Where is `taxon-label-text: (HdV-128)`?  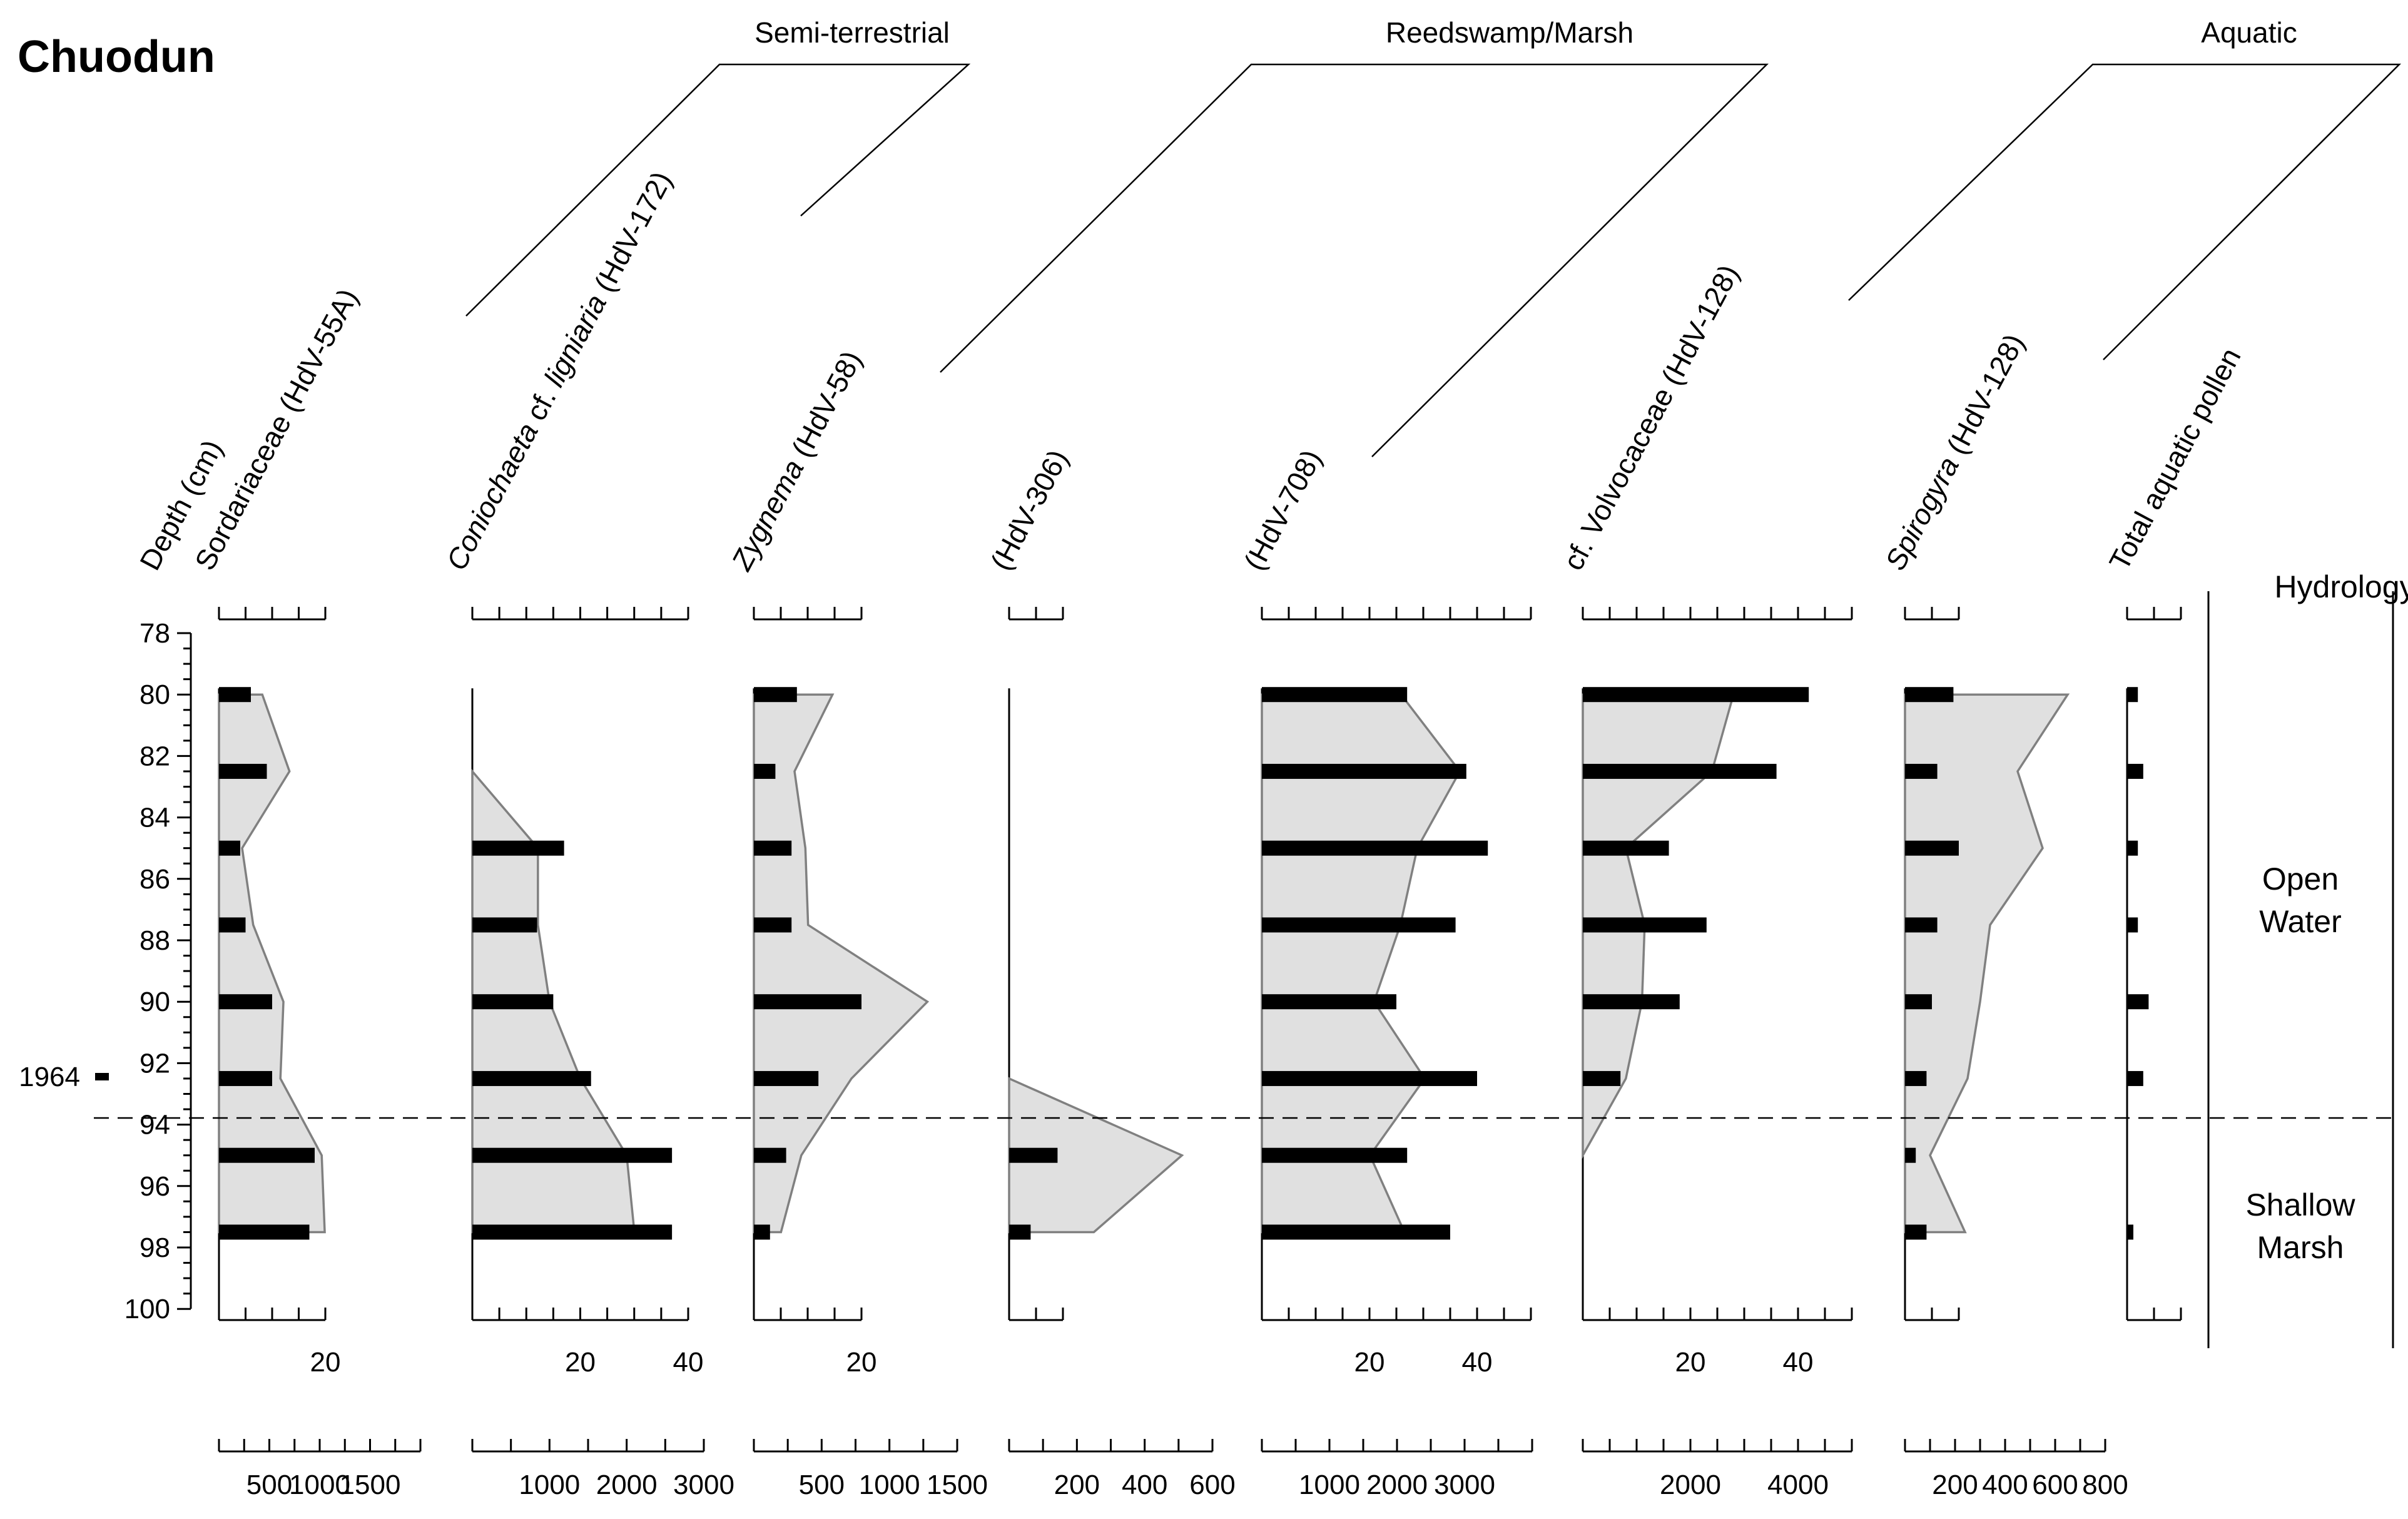 taxon-label-text: (HdV-128) is located at coordinates (1983, 397).